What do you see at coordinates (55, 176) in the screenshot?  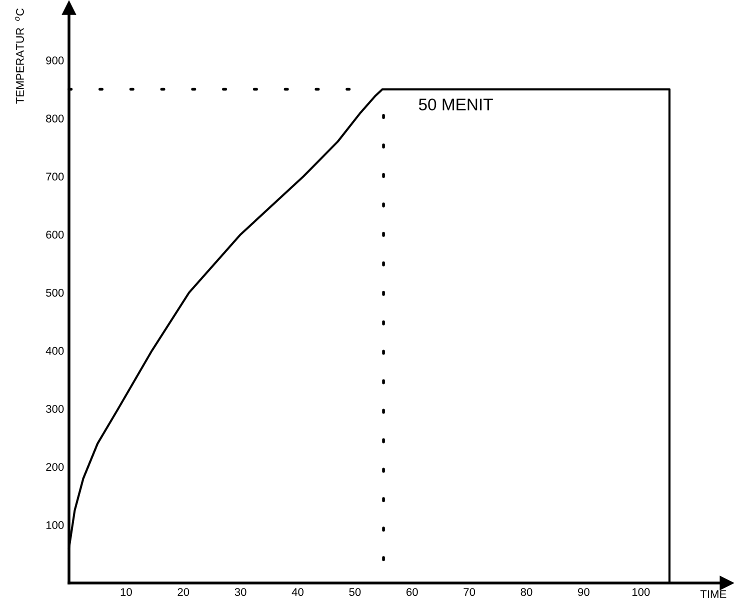 I see `y-tick-label: 700` at bounding box center [55, 176].